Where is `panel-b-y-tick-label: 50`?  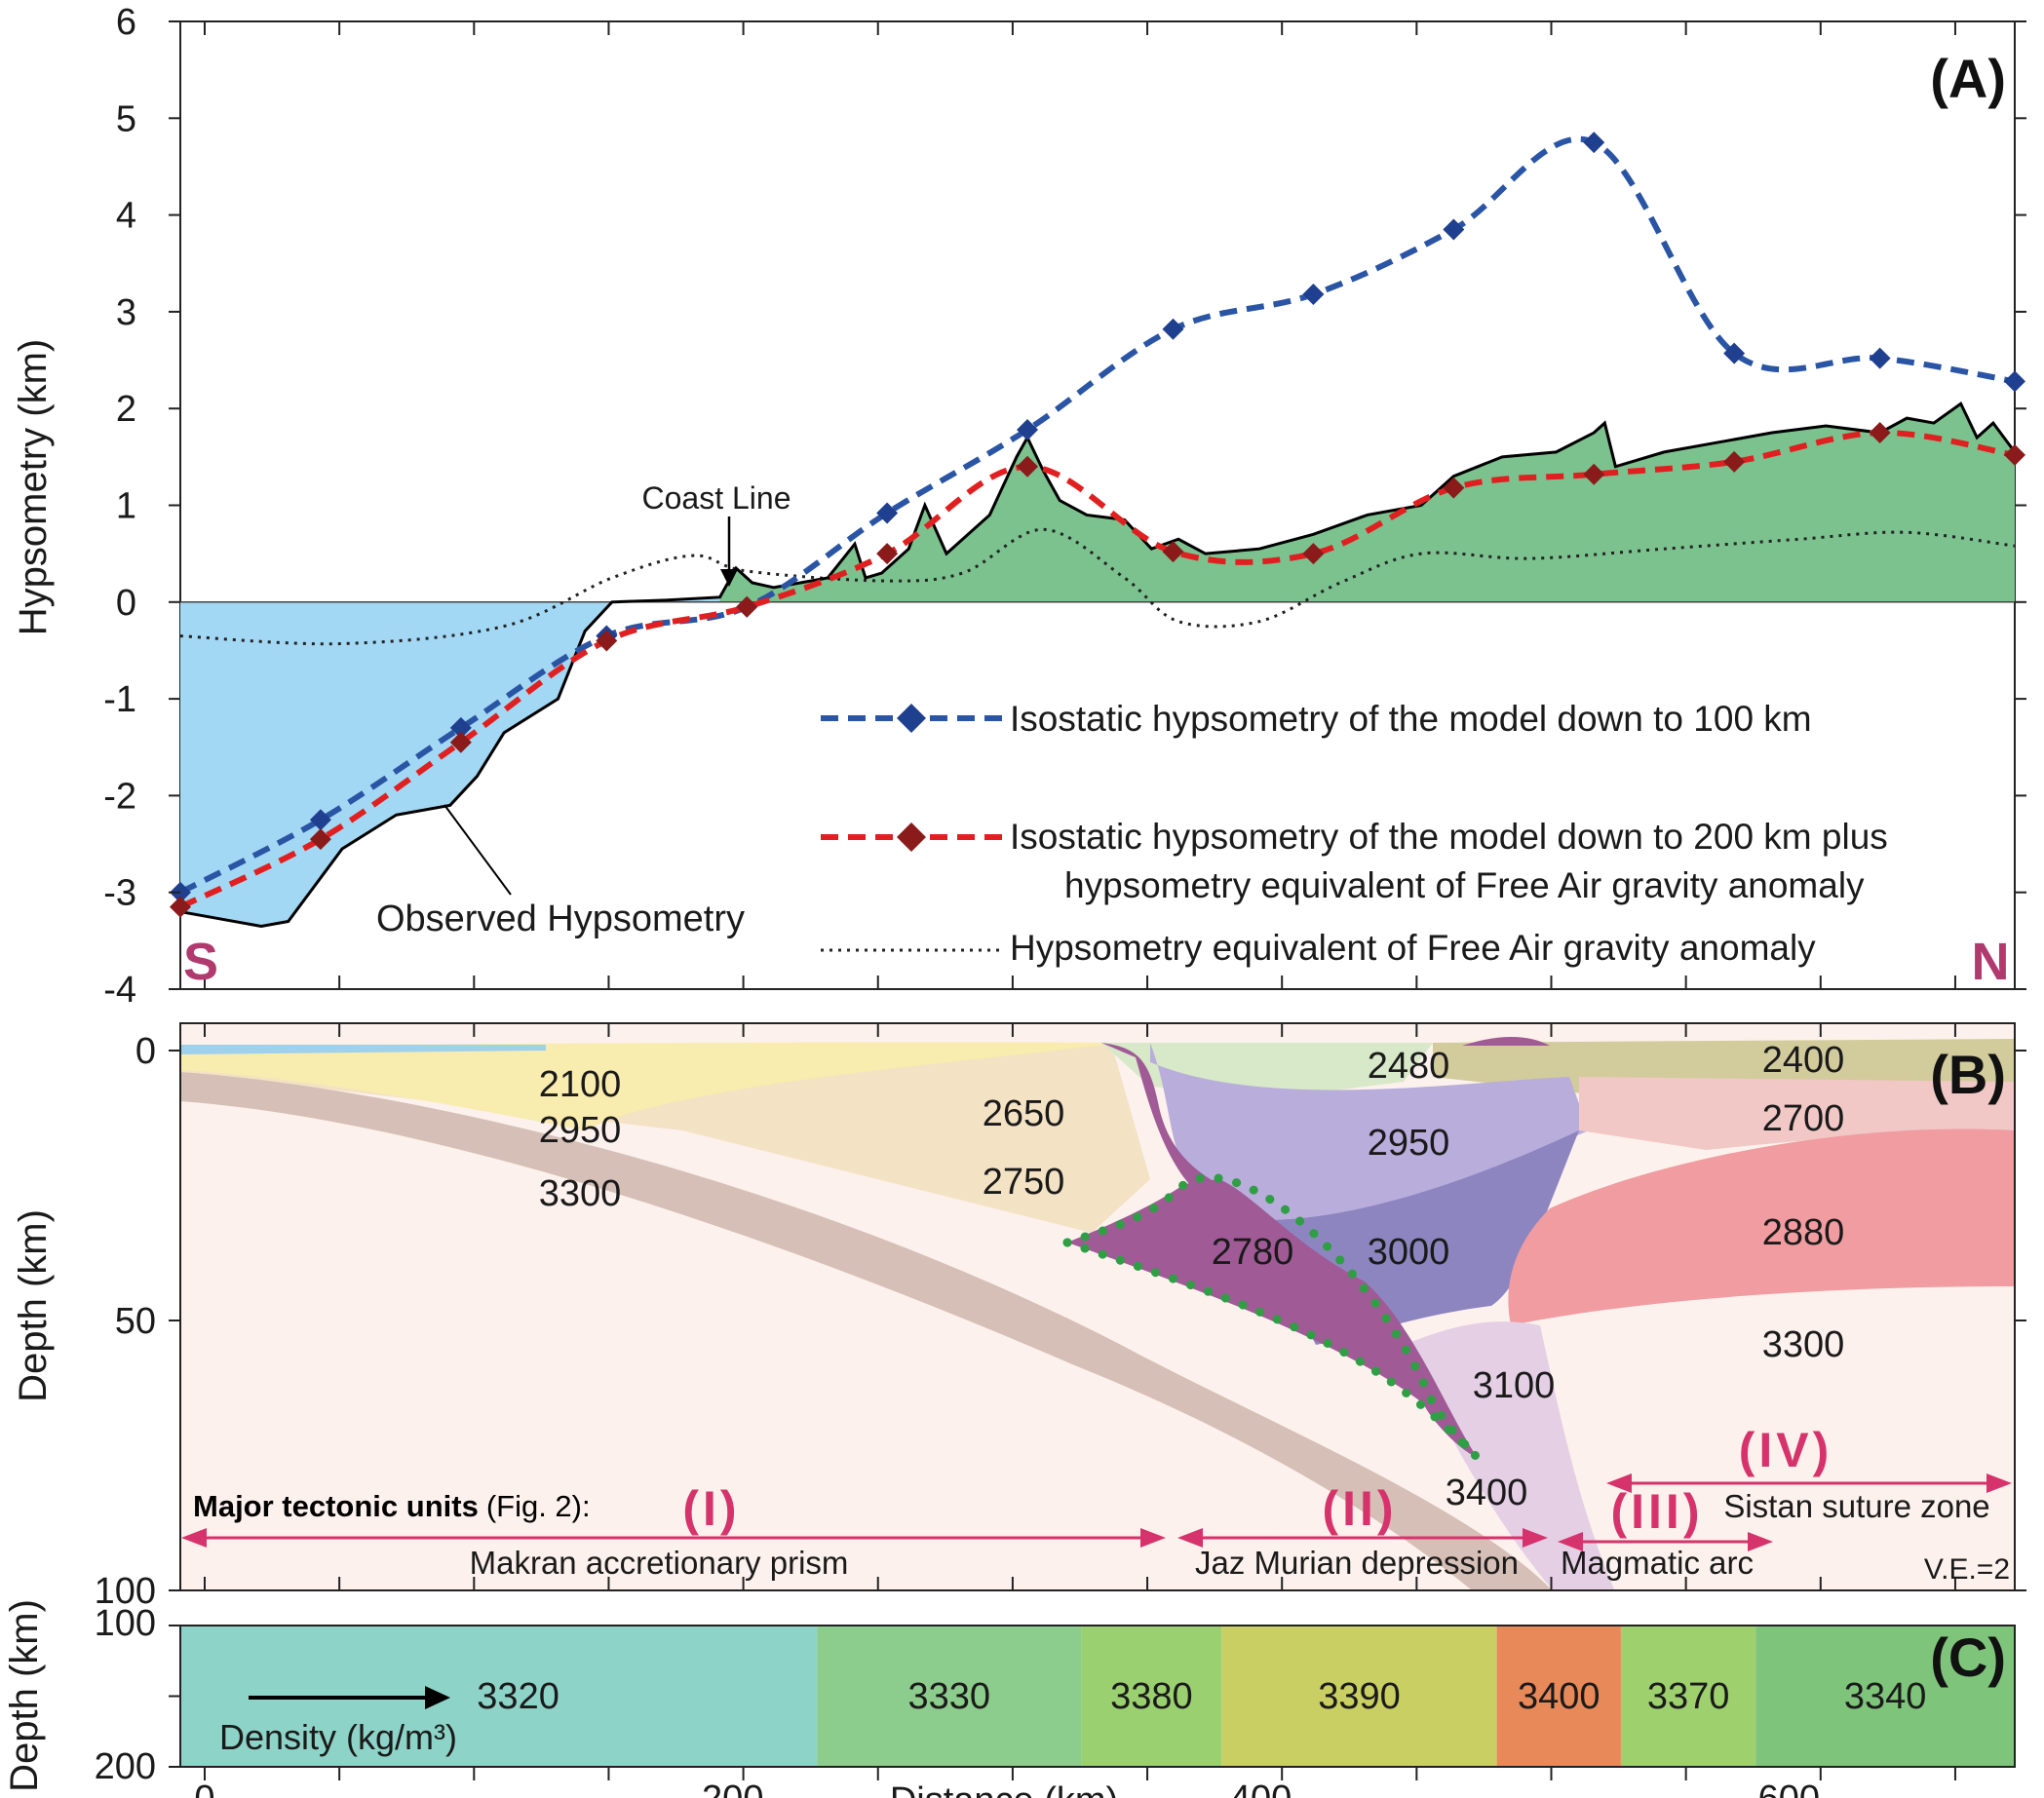 panel-b-y-tick-label: 50 is located at coordinates (135, 1322).